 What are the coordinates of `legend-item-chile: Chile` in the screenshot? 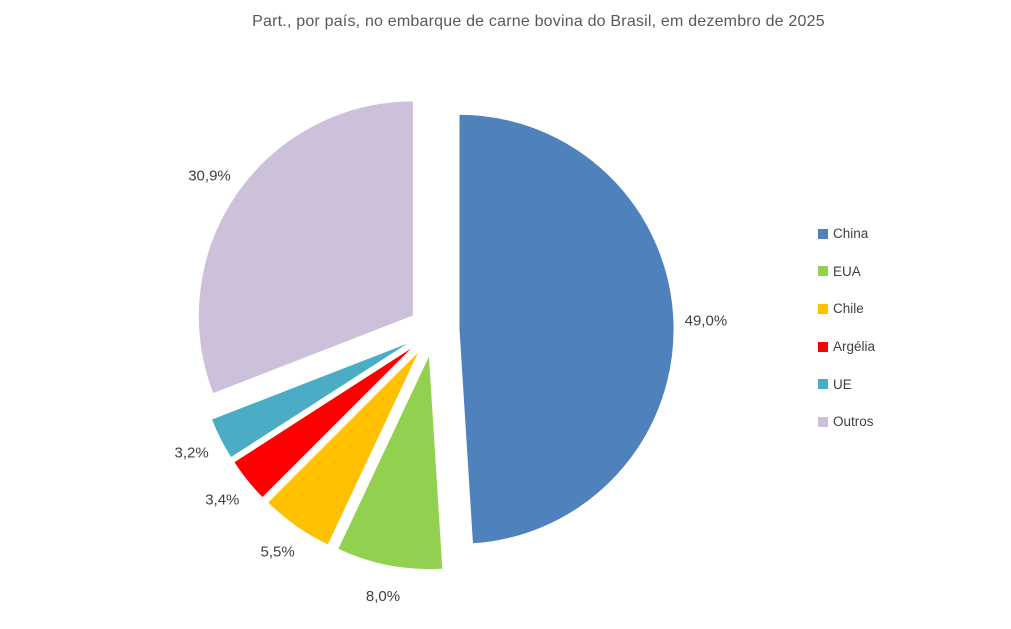 It's located at (846, 309).